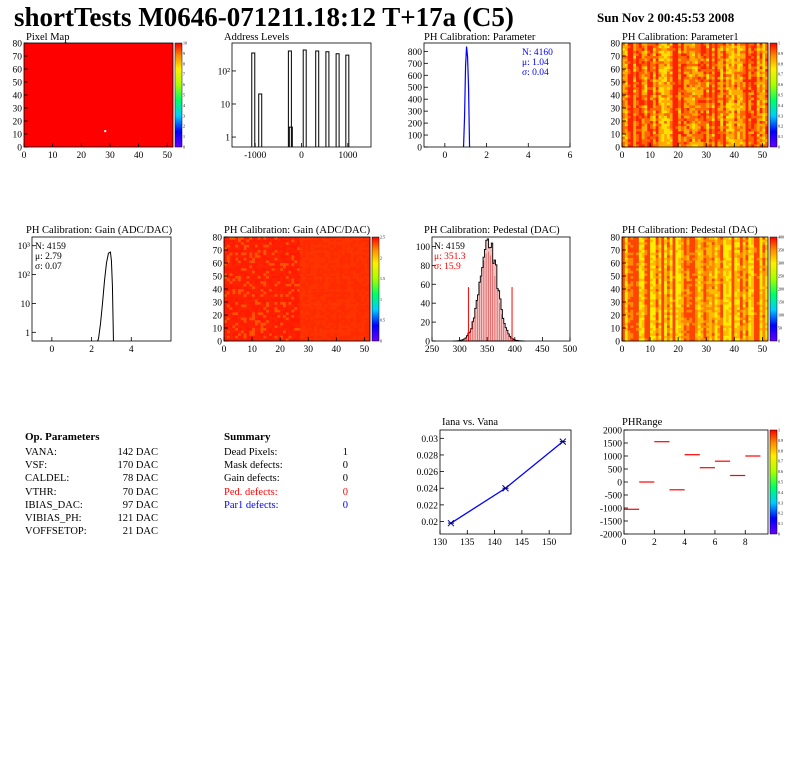 The width and height of the screenshot is (796, 772). I want to click on address-peak, so click(289, 98).